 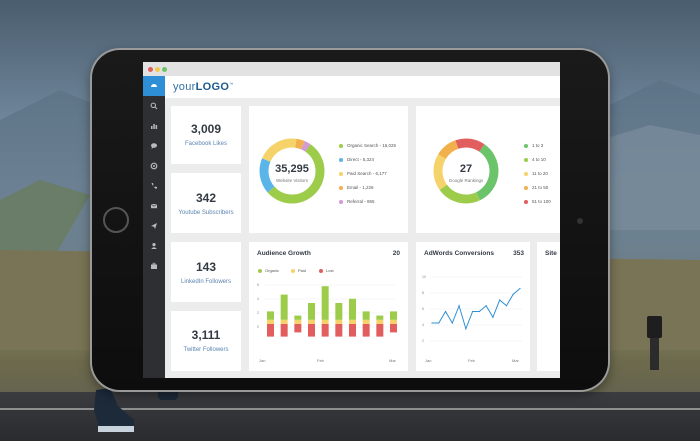 What do you see at coordinates (154, 206) in the screenshot?
I see `sidebar-item-mail` at bounding box center [154, 206].